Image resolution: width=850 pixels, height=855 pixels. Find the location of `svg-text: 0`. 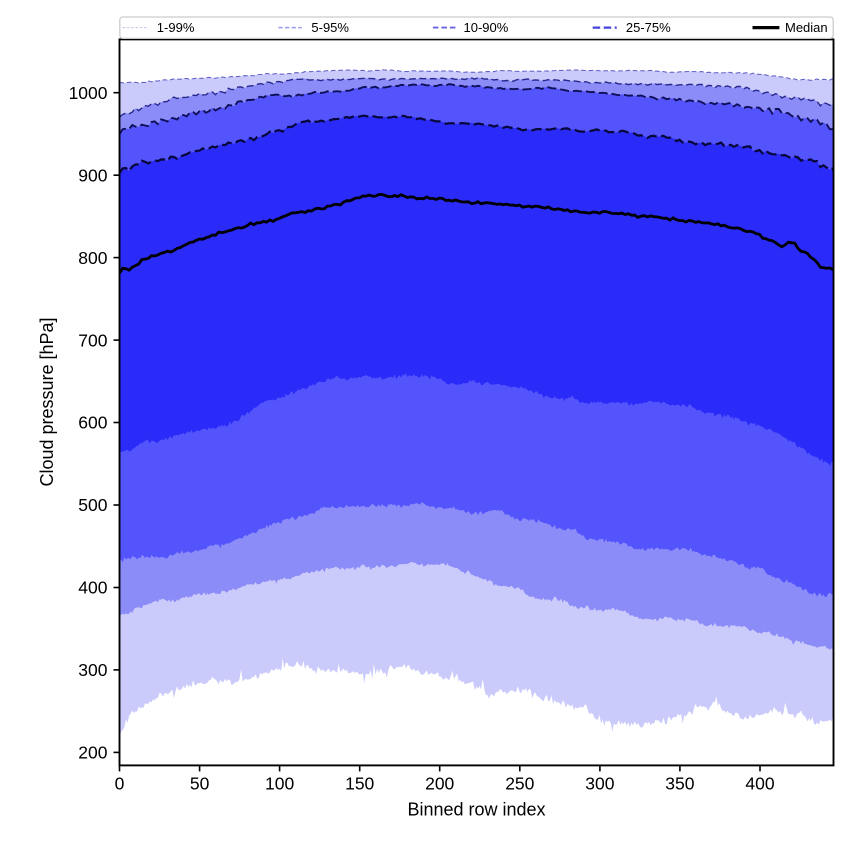

svg-text: 0 is located at coordinates (120, 784).